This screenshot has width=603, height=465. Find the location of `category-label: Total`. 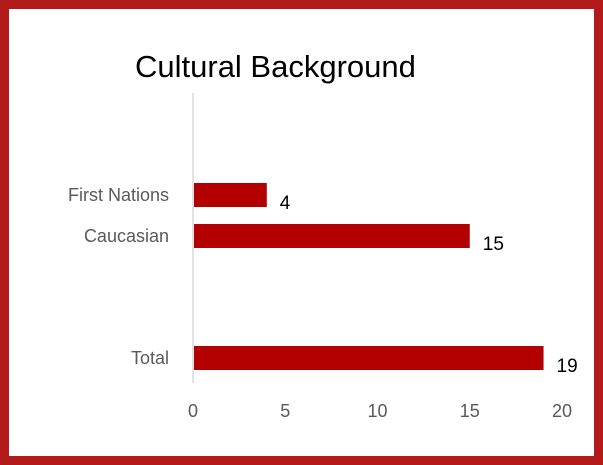

category-label: Total is located at coordinates (150, 358).